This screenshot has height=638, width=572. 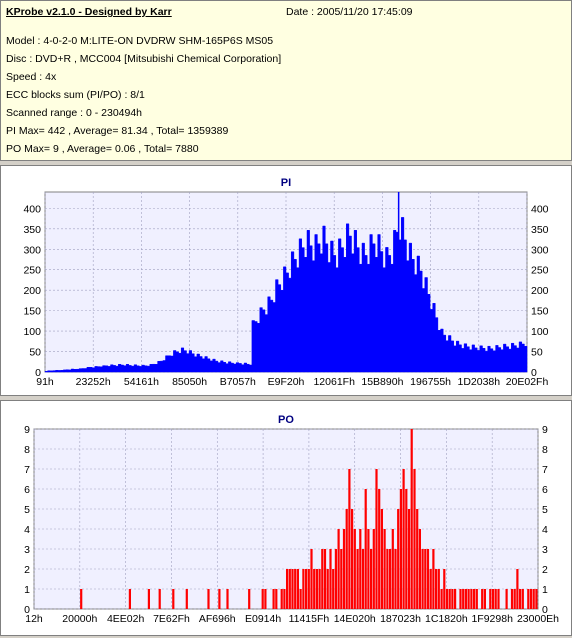 I want to click on pi-xtick: 54161h, so click(x=141, y=382).